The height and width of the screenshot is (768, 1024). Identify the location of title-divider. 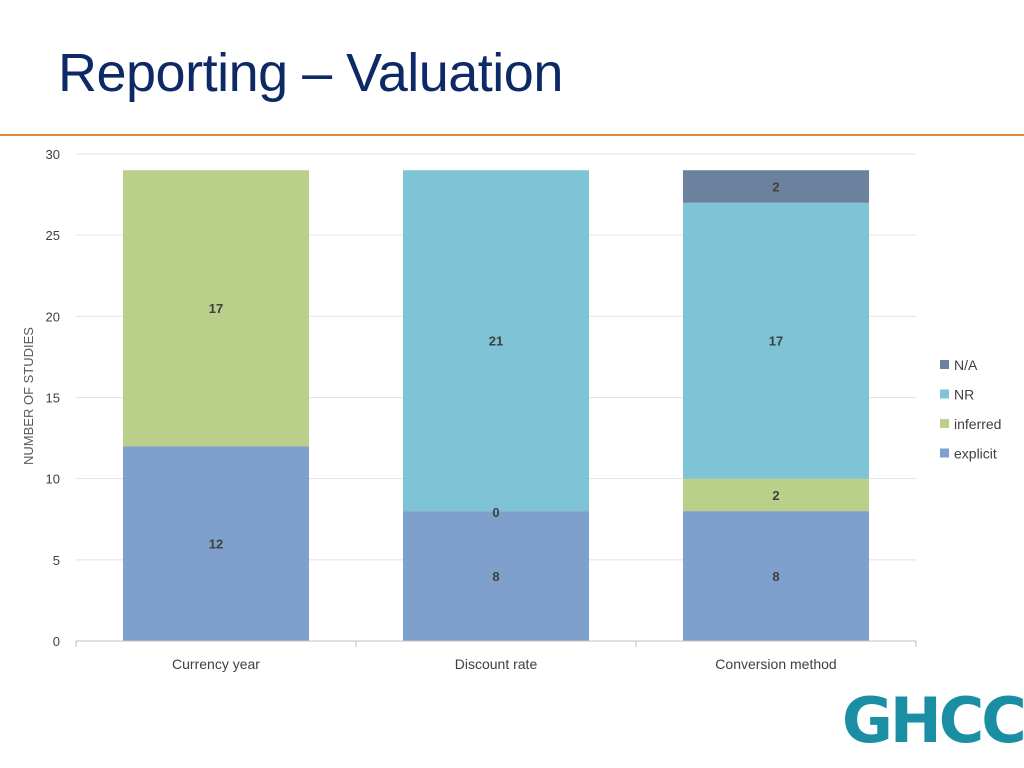
(512, 135).